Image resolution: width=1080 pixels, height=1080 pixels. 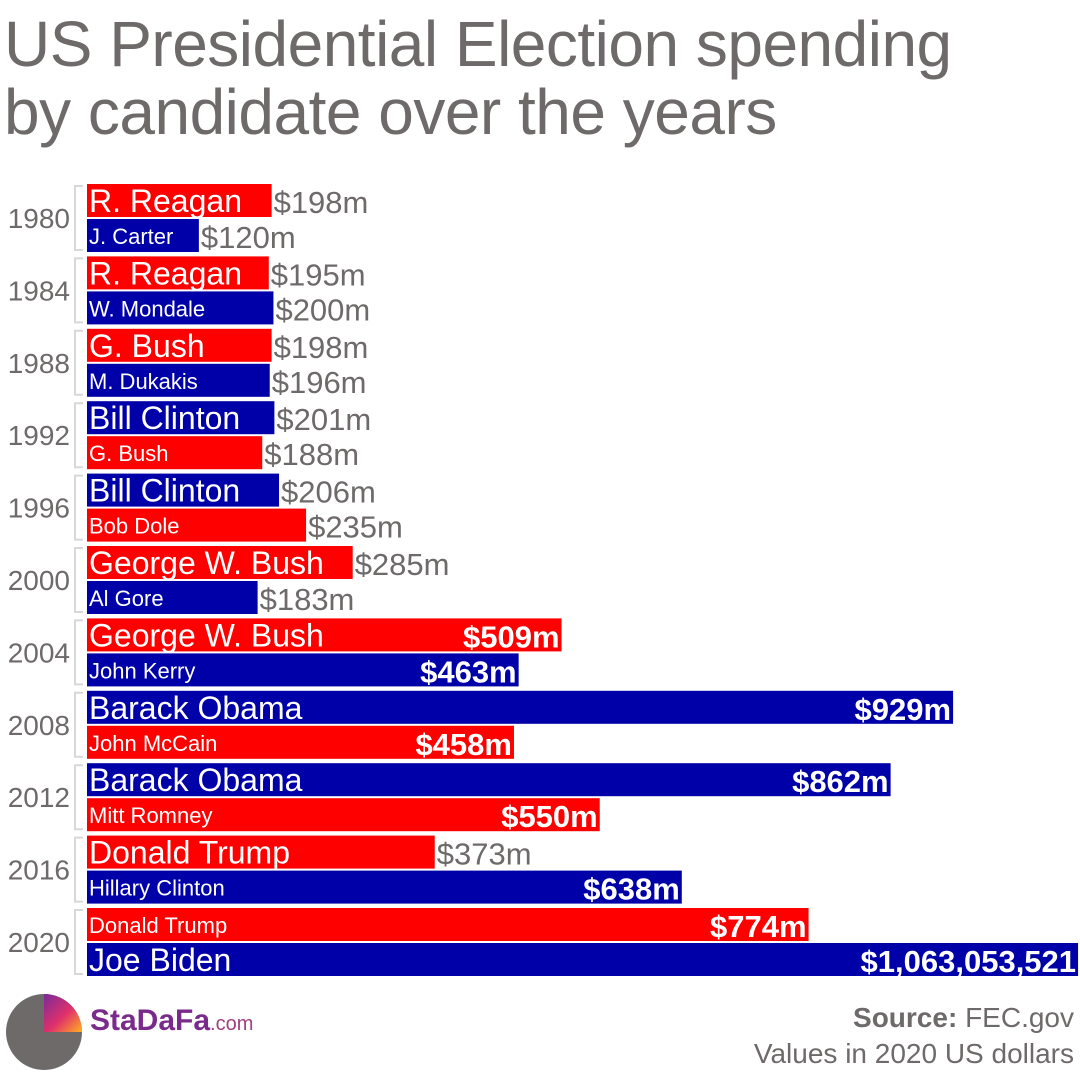 I want to click on year-label: 1992, so click(x=39, y=435).